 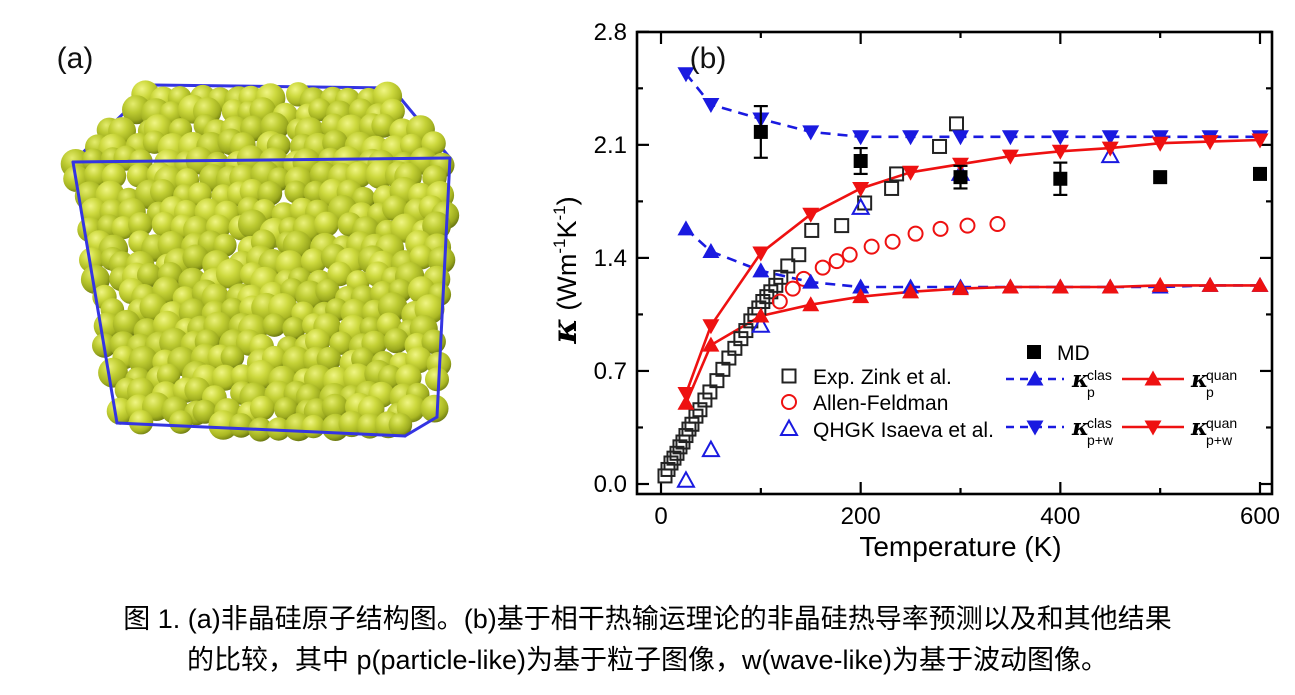 I want to click on y-tick-label: 0.7, so click(x=610, y=371).